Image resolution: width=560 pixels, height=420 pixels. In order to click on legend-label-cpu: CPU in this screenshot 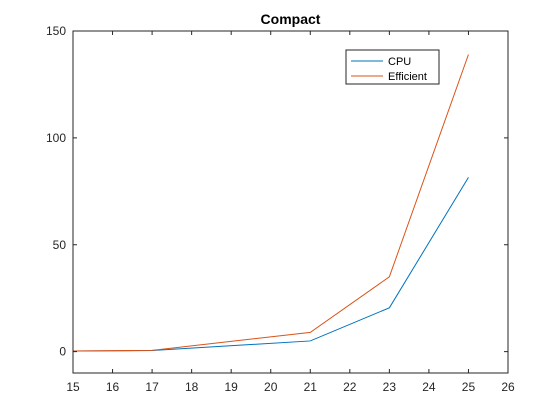, I will do `click(399, 62)`.